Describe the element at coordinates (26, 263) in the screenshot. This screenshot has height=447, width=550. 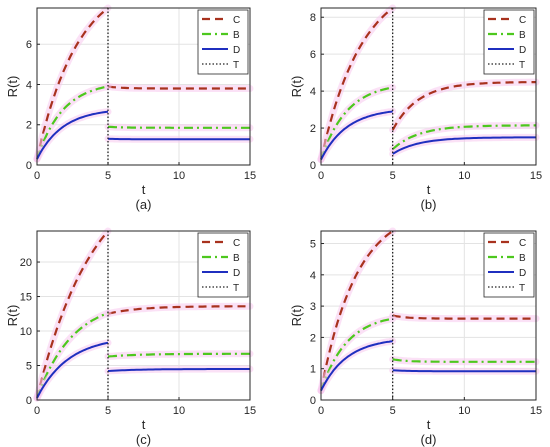
I see `y-tick-label: 20` at that location.